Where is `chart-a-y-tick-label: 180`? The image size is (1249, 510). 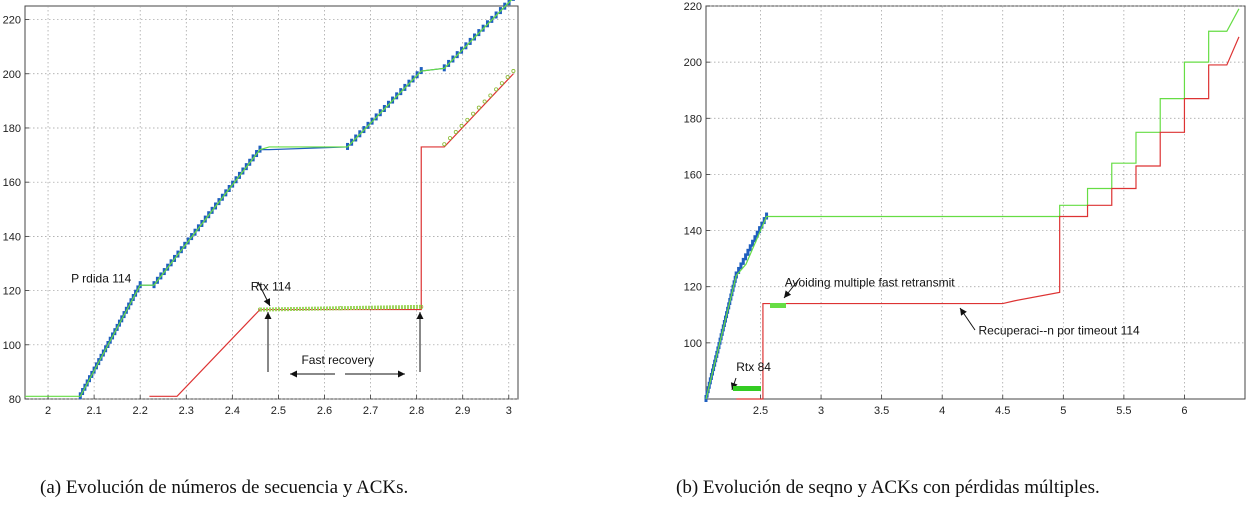
chart-a-y-tick-label: 180 is located at coordinates (12, 129).